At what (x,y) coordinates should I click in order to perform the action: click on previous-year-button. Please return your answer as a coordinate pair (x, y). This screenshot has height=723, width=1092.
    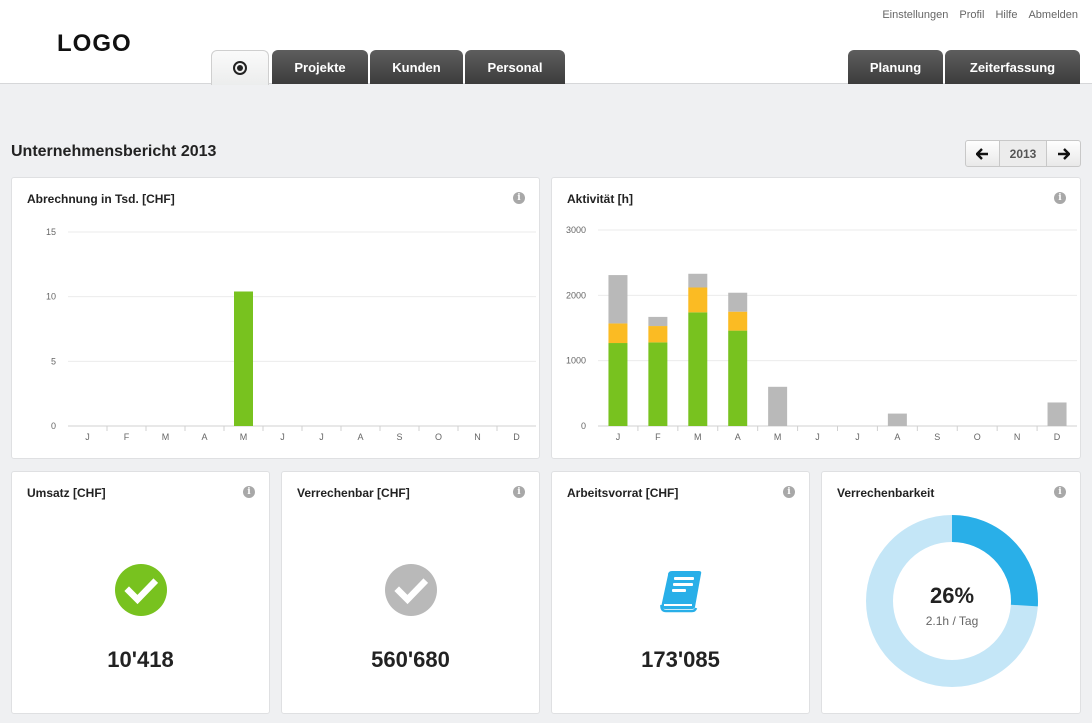
    Looking at the image, I should click on (982, 153).